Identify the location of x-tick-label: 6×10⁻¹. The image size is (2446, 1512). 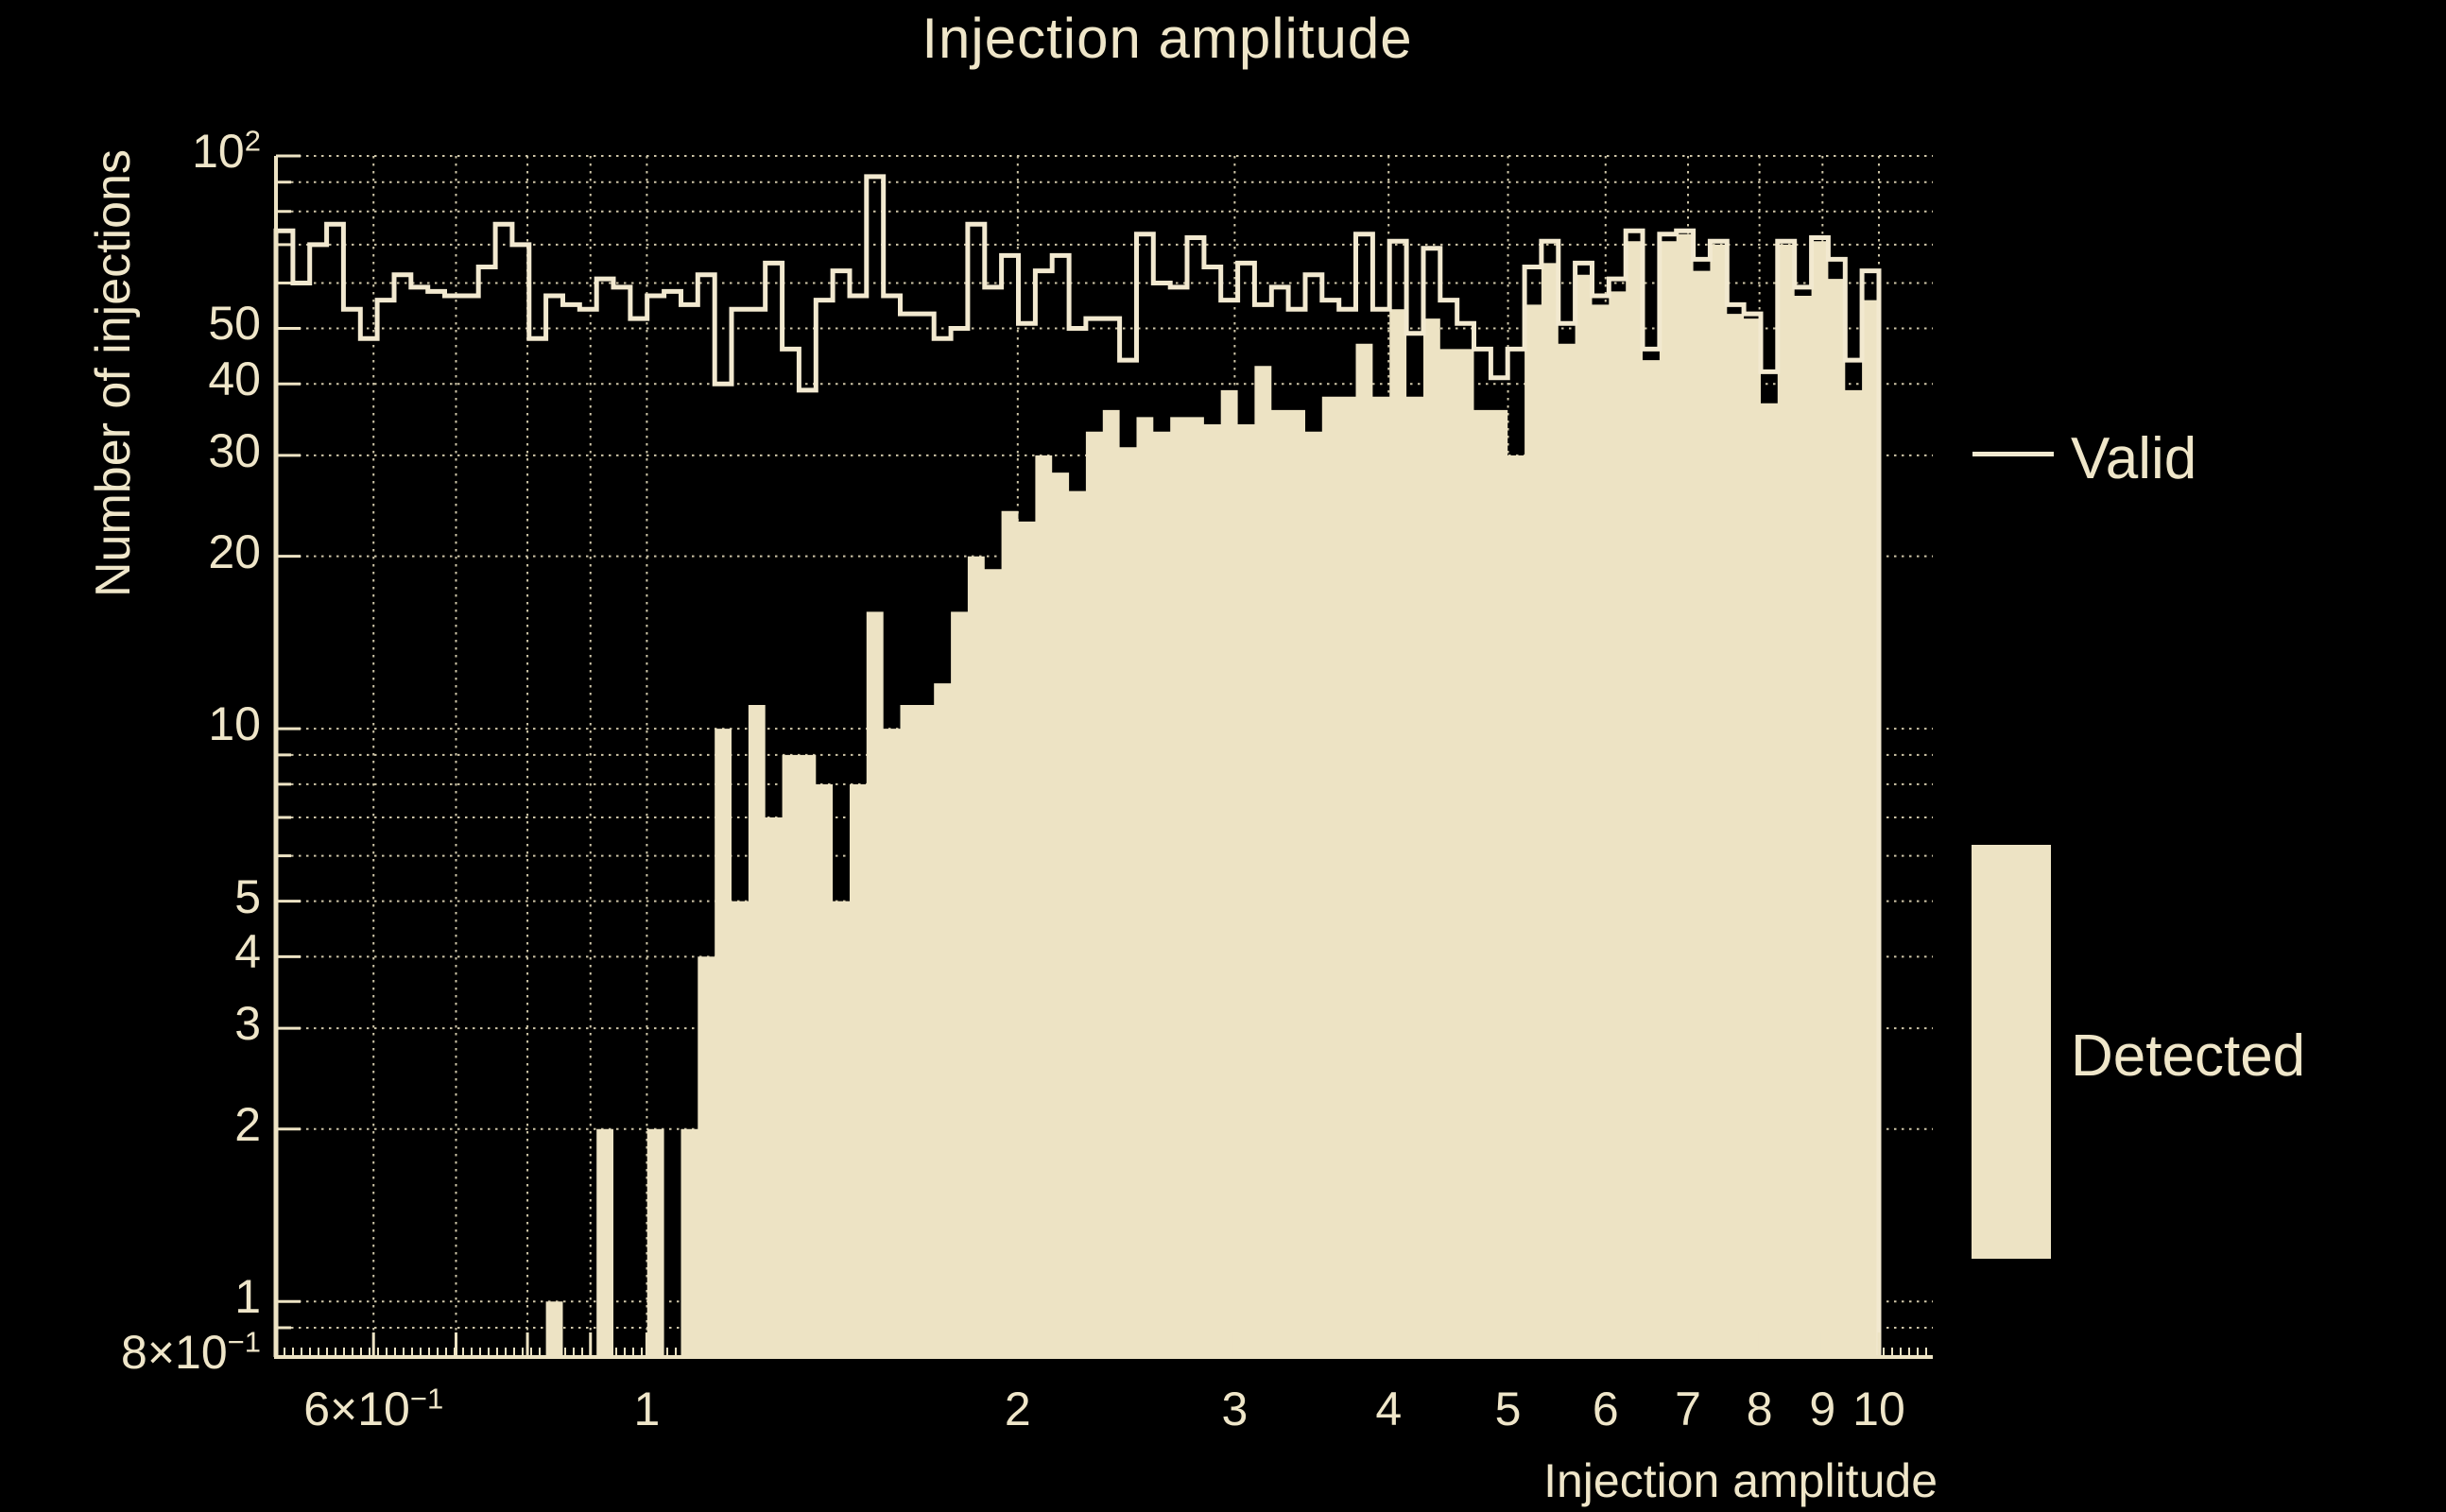
(373, 1408).